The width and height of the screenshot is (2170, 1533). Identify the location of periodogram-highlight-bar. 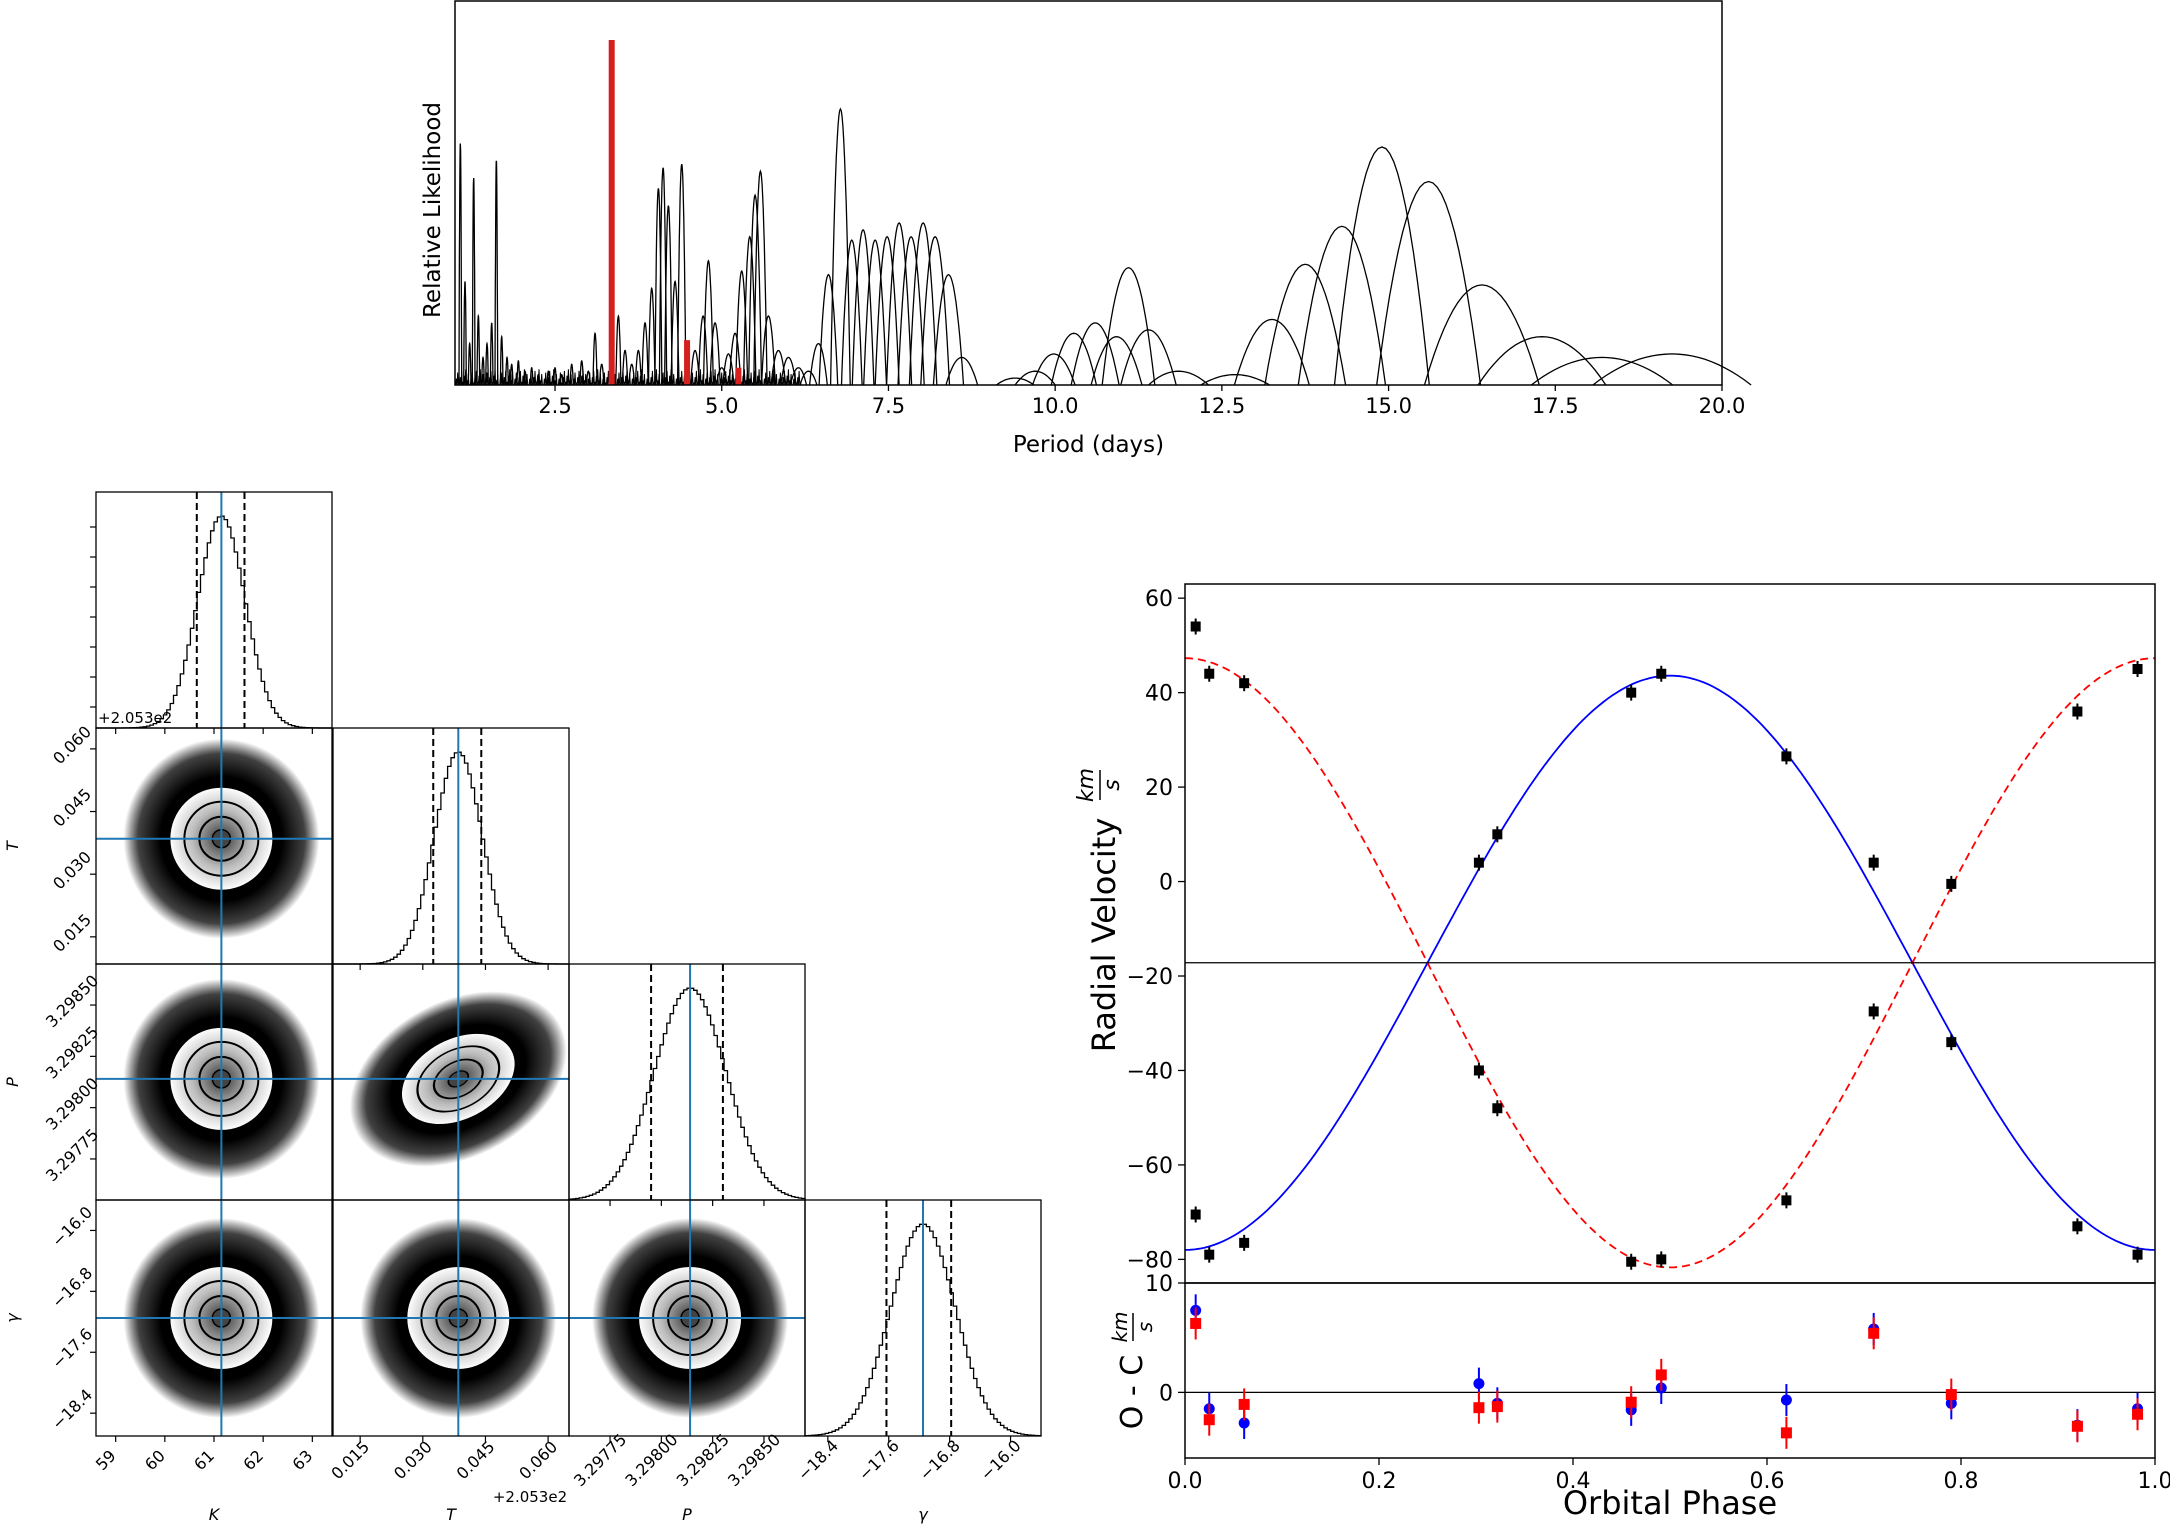
(738, 376).